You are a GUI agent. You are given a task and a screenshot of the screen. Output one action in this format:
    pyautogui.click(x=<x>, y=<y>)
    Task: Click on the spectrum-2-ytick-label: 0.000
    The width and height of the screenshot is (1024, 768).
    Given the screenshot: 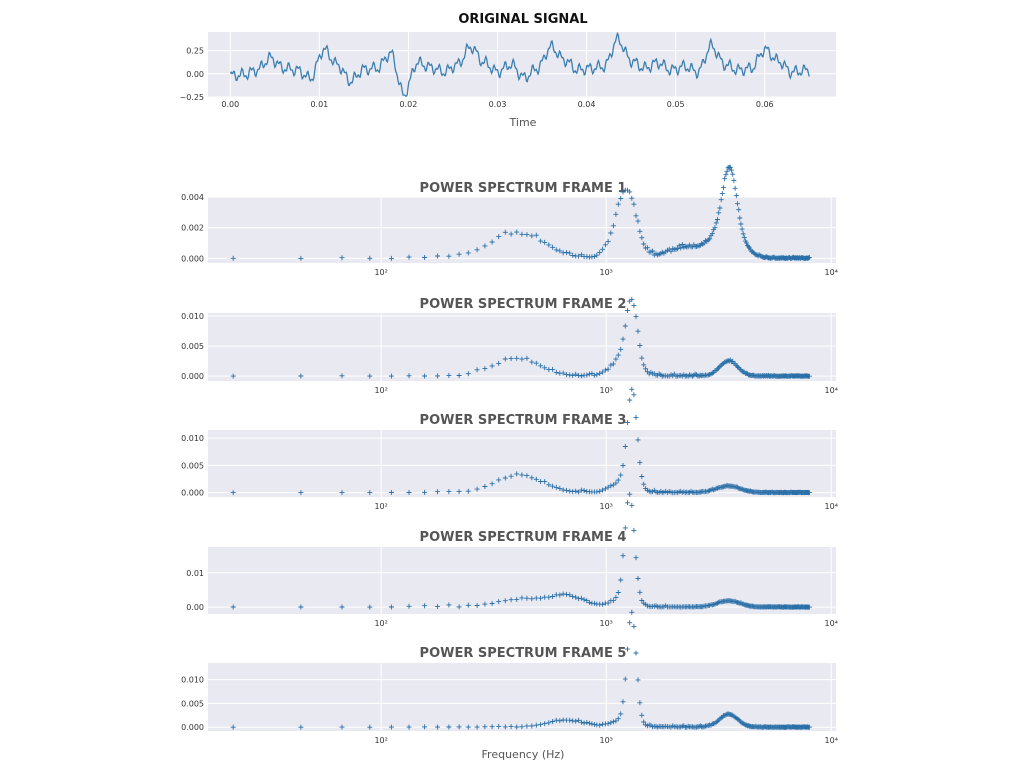 What is the action you would take?
    pyautogui.click(x=192, y=376)
    